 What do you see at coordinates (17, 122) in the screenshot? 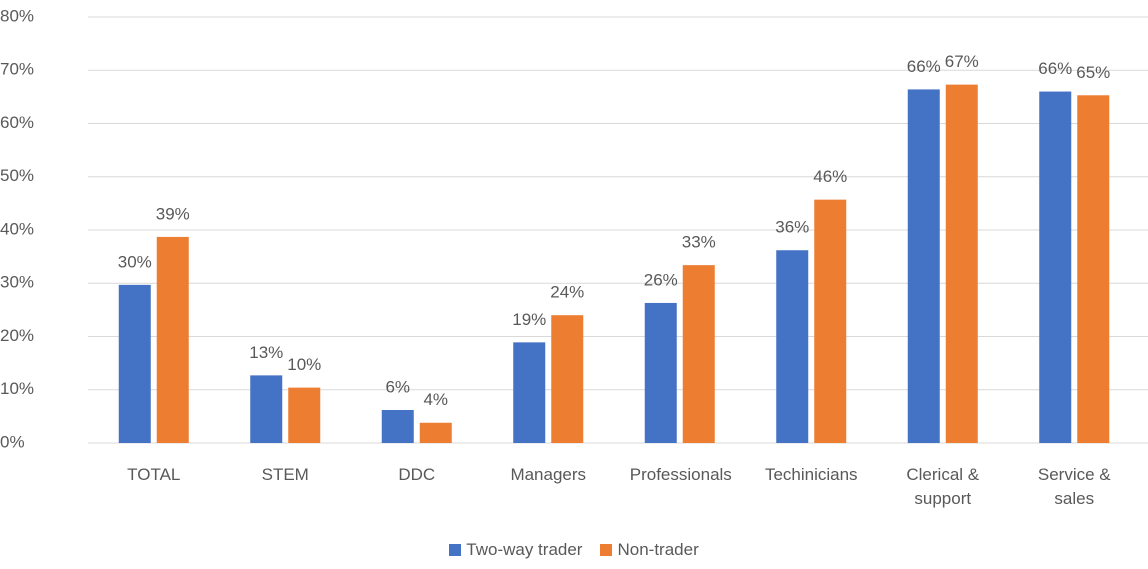
I see `y-tick-label: 60%` at bounding box center [17, 122].